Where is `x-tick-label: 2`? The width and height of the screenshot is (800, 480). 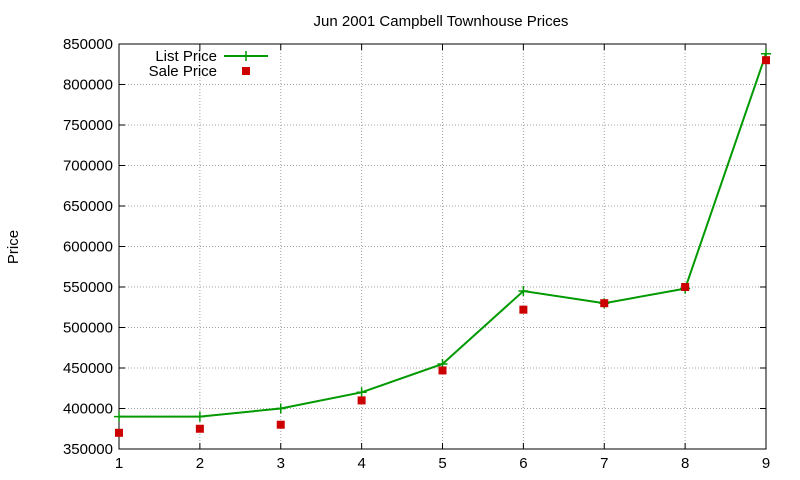
x-tick-label: 2 is located at coordinates (200, 463).